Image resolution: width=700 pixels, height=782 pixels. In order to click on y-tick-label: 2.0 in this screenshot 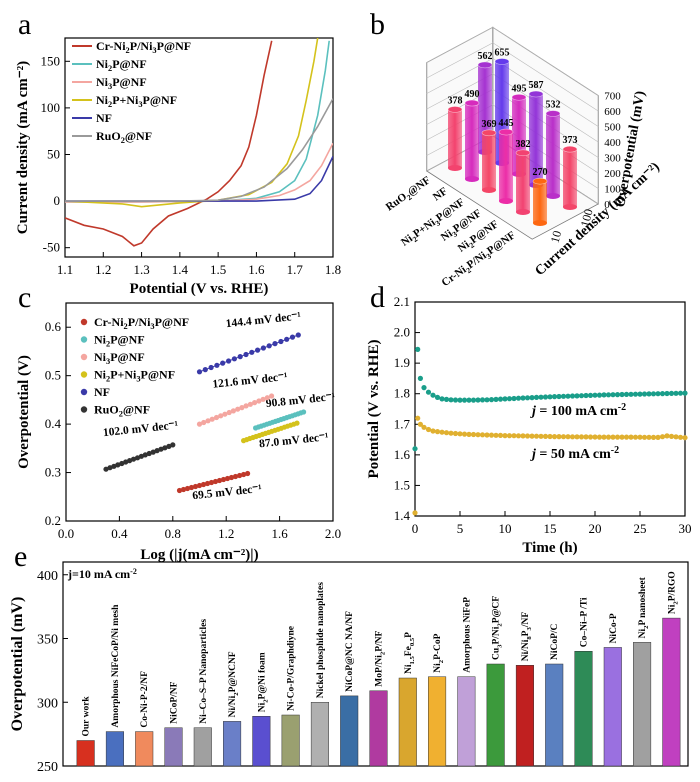, I will do `click(402, 332)`.